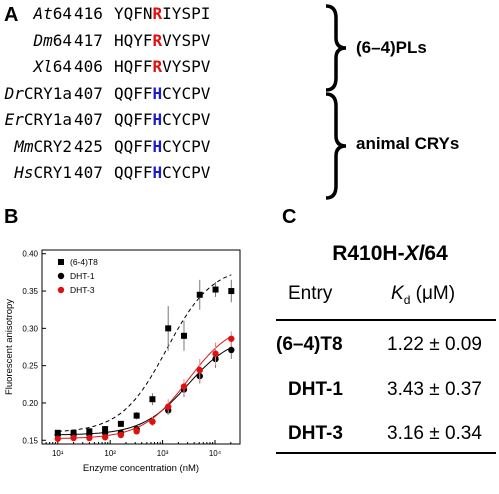 The height and width of the screenshot is (494, 499). I want to click on pl-group-brace, so click(336, 48).